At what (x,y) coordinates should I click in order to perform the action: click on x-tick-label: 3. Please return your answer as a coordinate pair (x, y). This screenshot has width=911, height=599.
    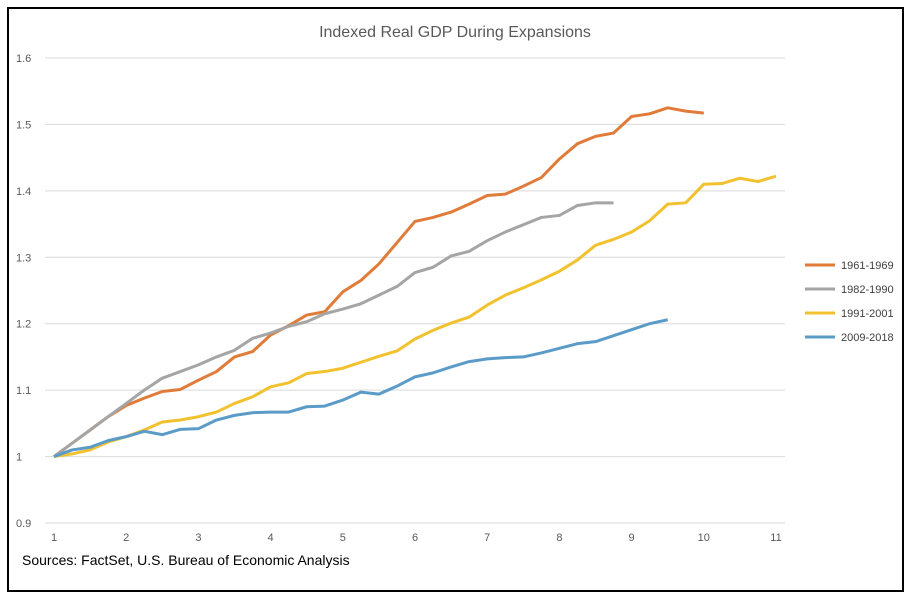
    Looking at the image, I should click on (198, 538).